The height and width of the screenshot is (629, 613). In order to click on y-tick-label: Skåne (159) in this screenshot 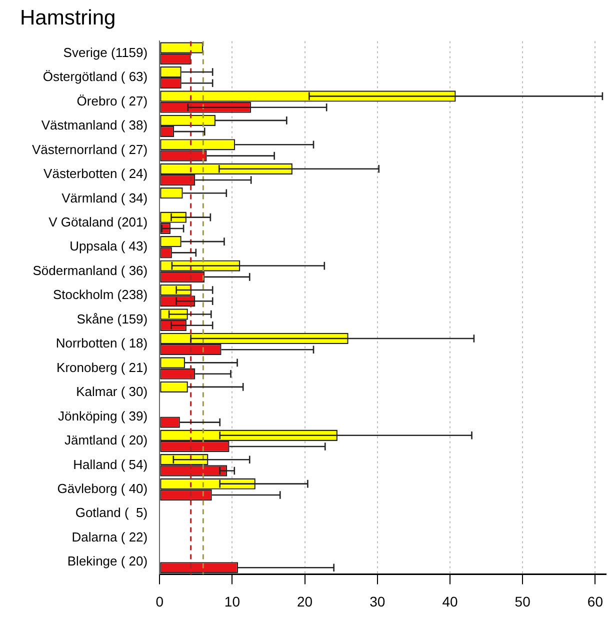, I will do `click(112, 318)`.